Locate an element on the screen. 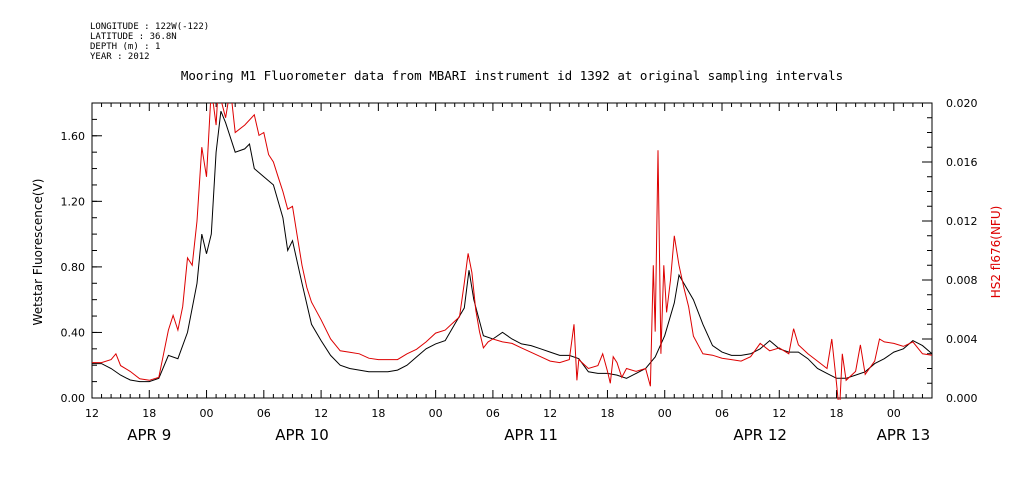  y-right-tick-label: 0.008 is located at coordinates (962, 280).